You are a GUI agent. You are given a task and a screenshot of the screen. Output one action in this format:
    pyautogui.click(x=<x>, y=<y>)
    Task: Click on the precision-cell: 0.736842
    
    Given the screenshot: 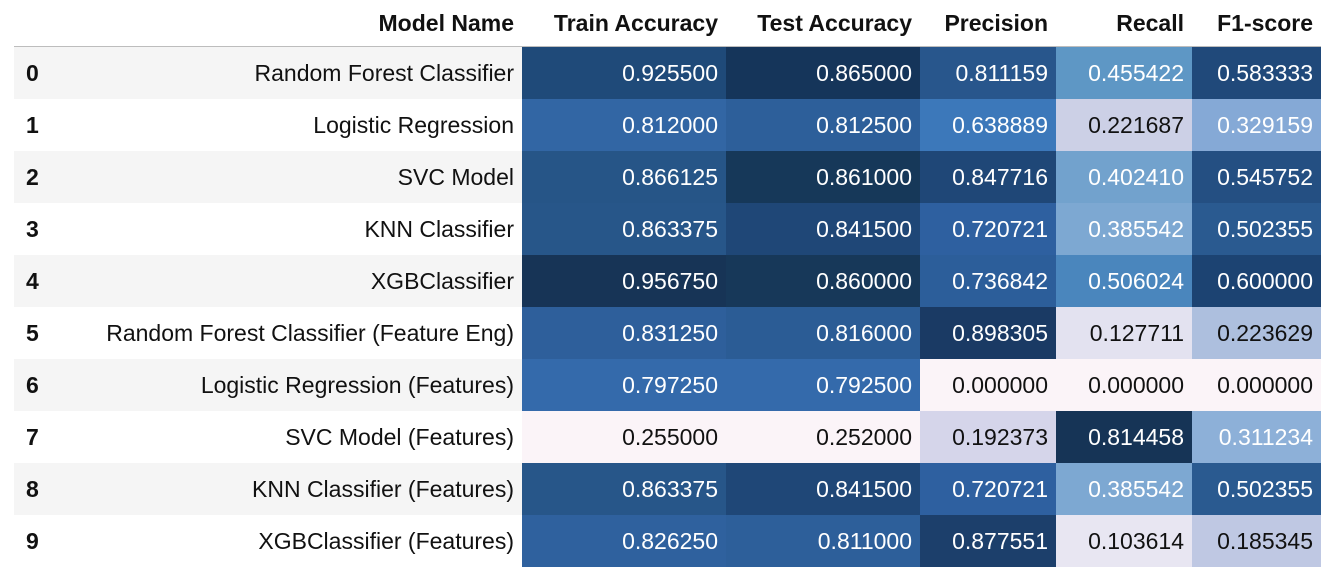 What is the action you would take?
    pyautogui.click(x=988, y=281)
    